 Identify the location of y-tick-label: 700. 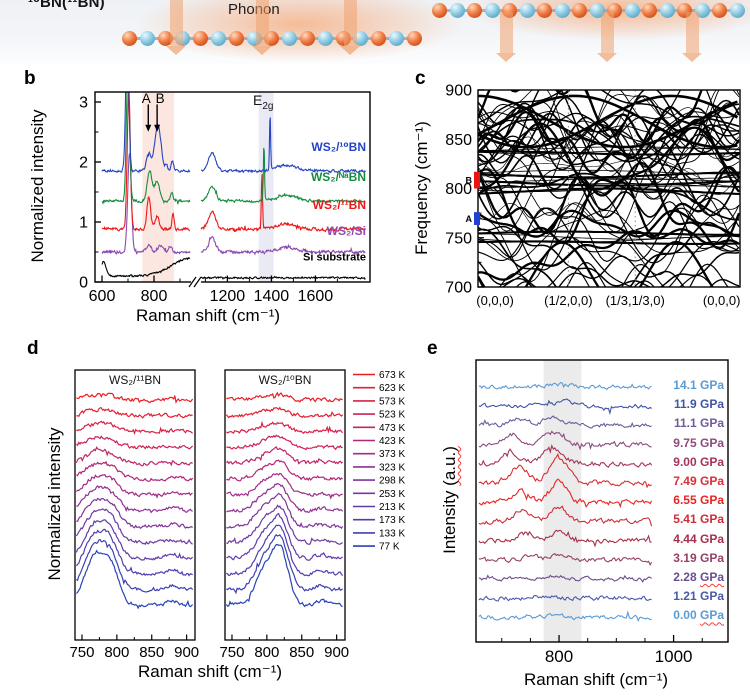
(458, 288).